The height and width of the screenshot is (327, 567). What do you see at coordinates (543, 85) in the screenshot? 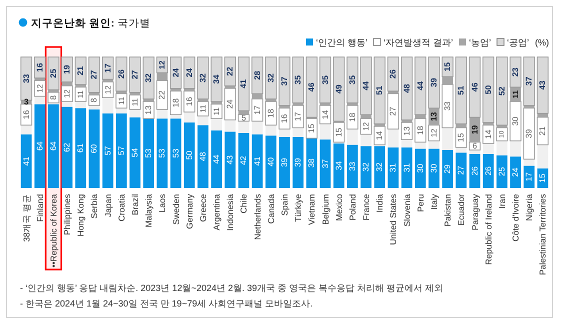
I see `data-label: 43` at bounding box center [543, 85].